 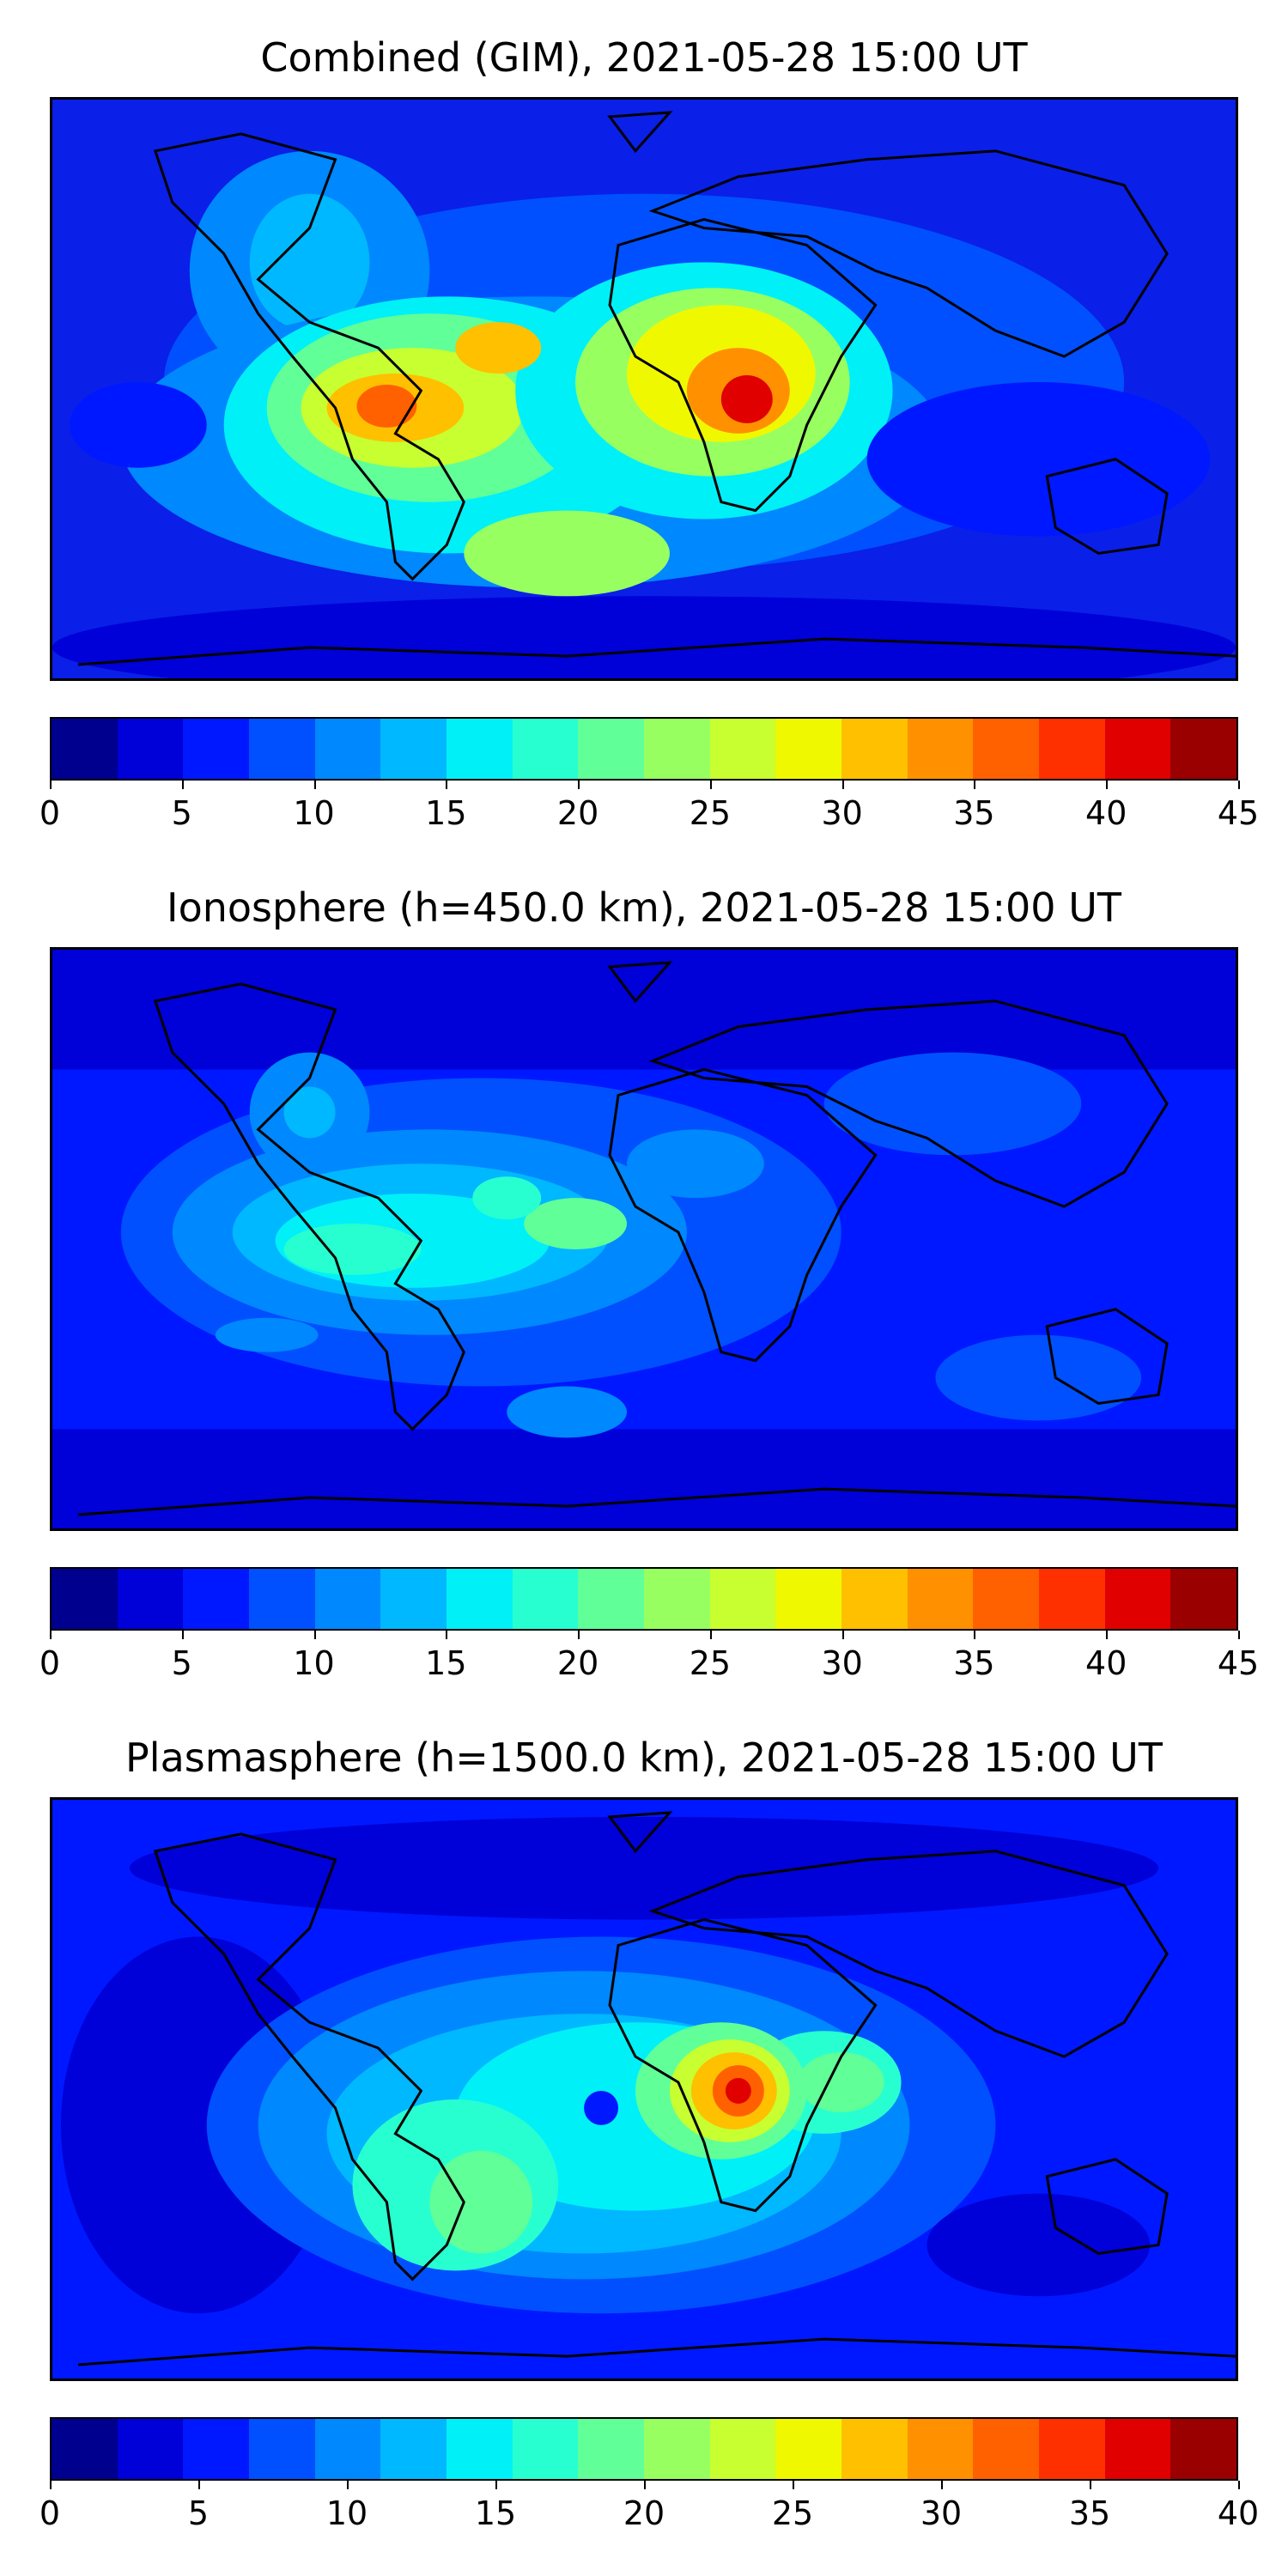 What do you see at coordinates (649, 806) in the screenshot?
I see `panel-1-colorbar-ticks: 0 5 10 15 20 25 30 35 40 45` at bounding box center [649, 806].